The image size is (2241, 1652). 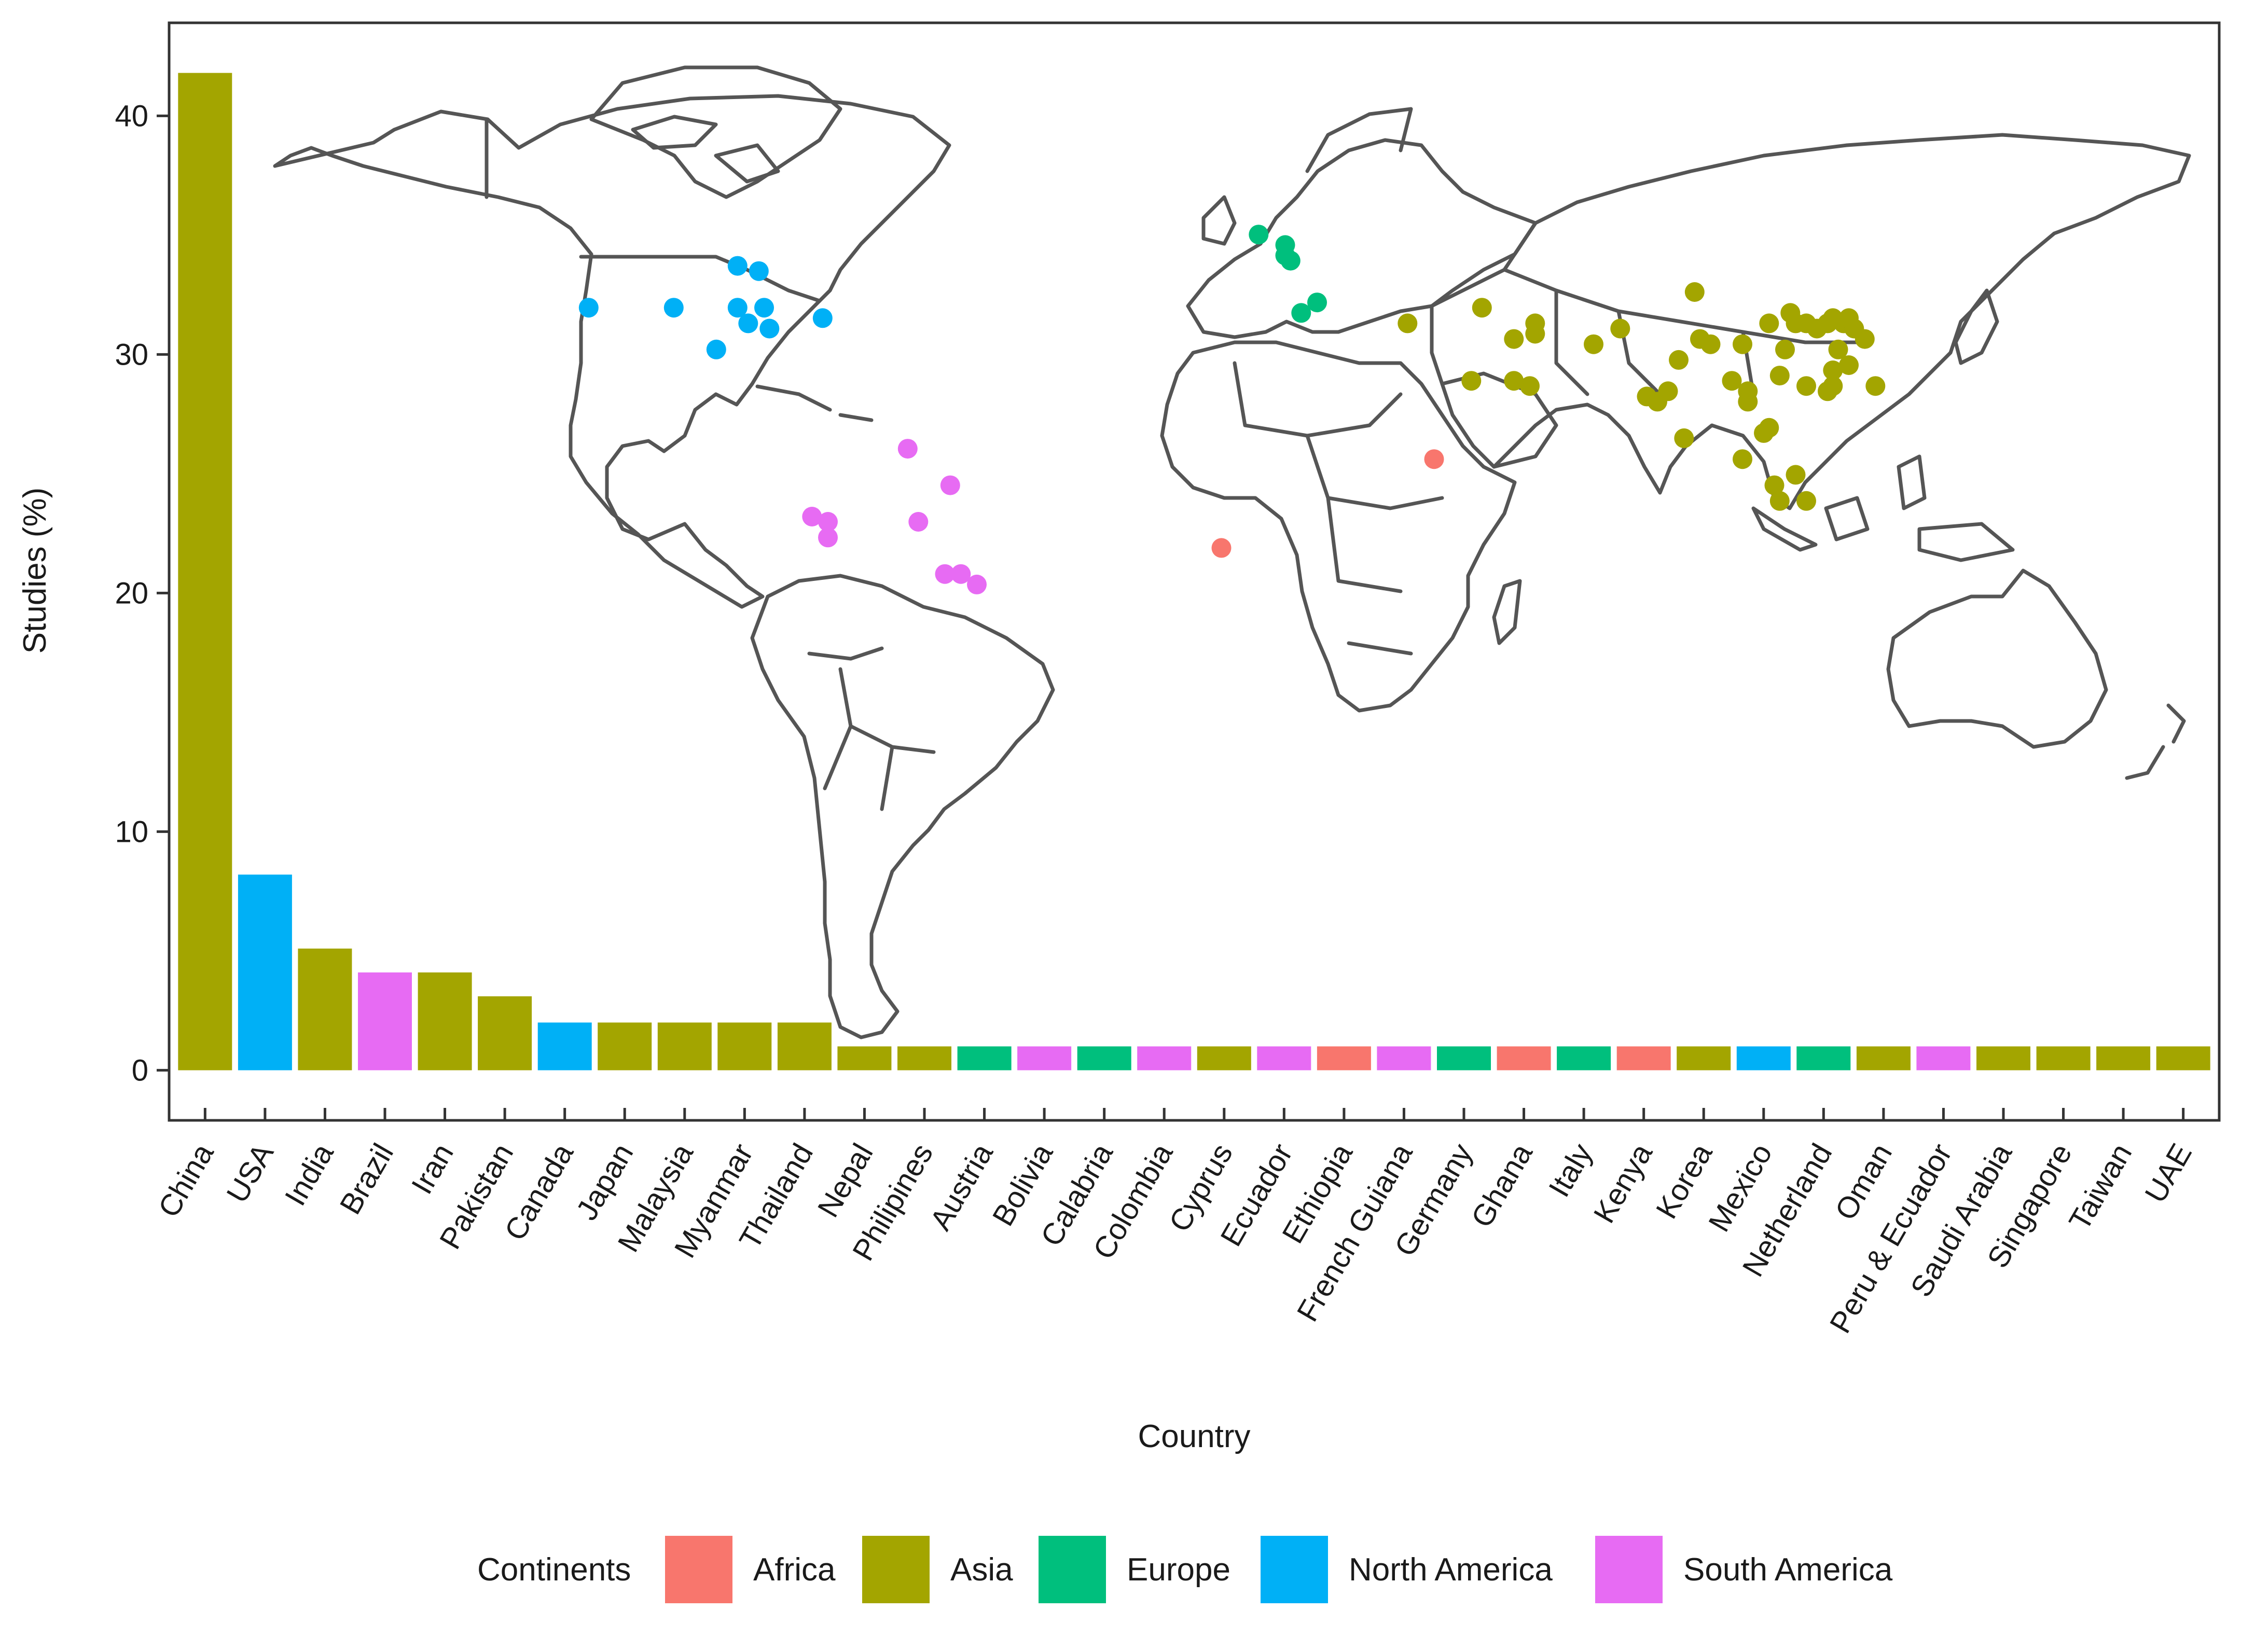 I want to click on bar-italy, so click(x=1584, y=1059).